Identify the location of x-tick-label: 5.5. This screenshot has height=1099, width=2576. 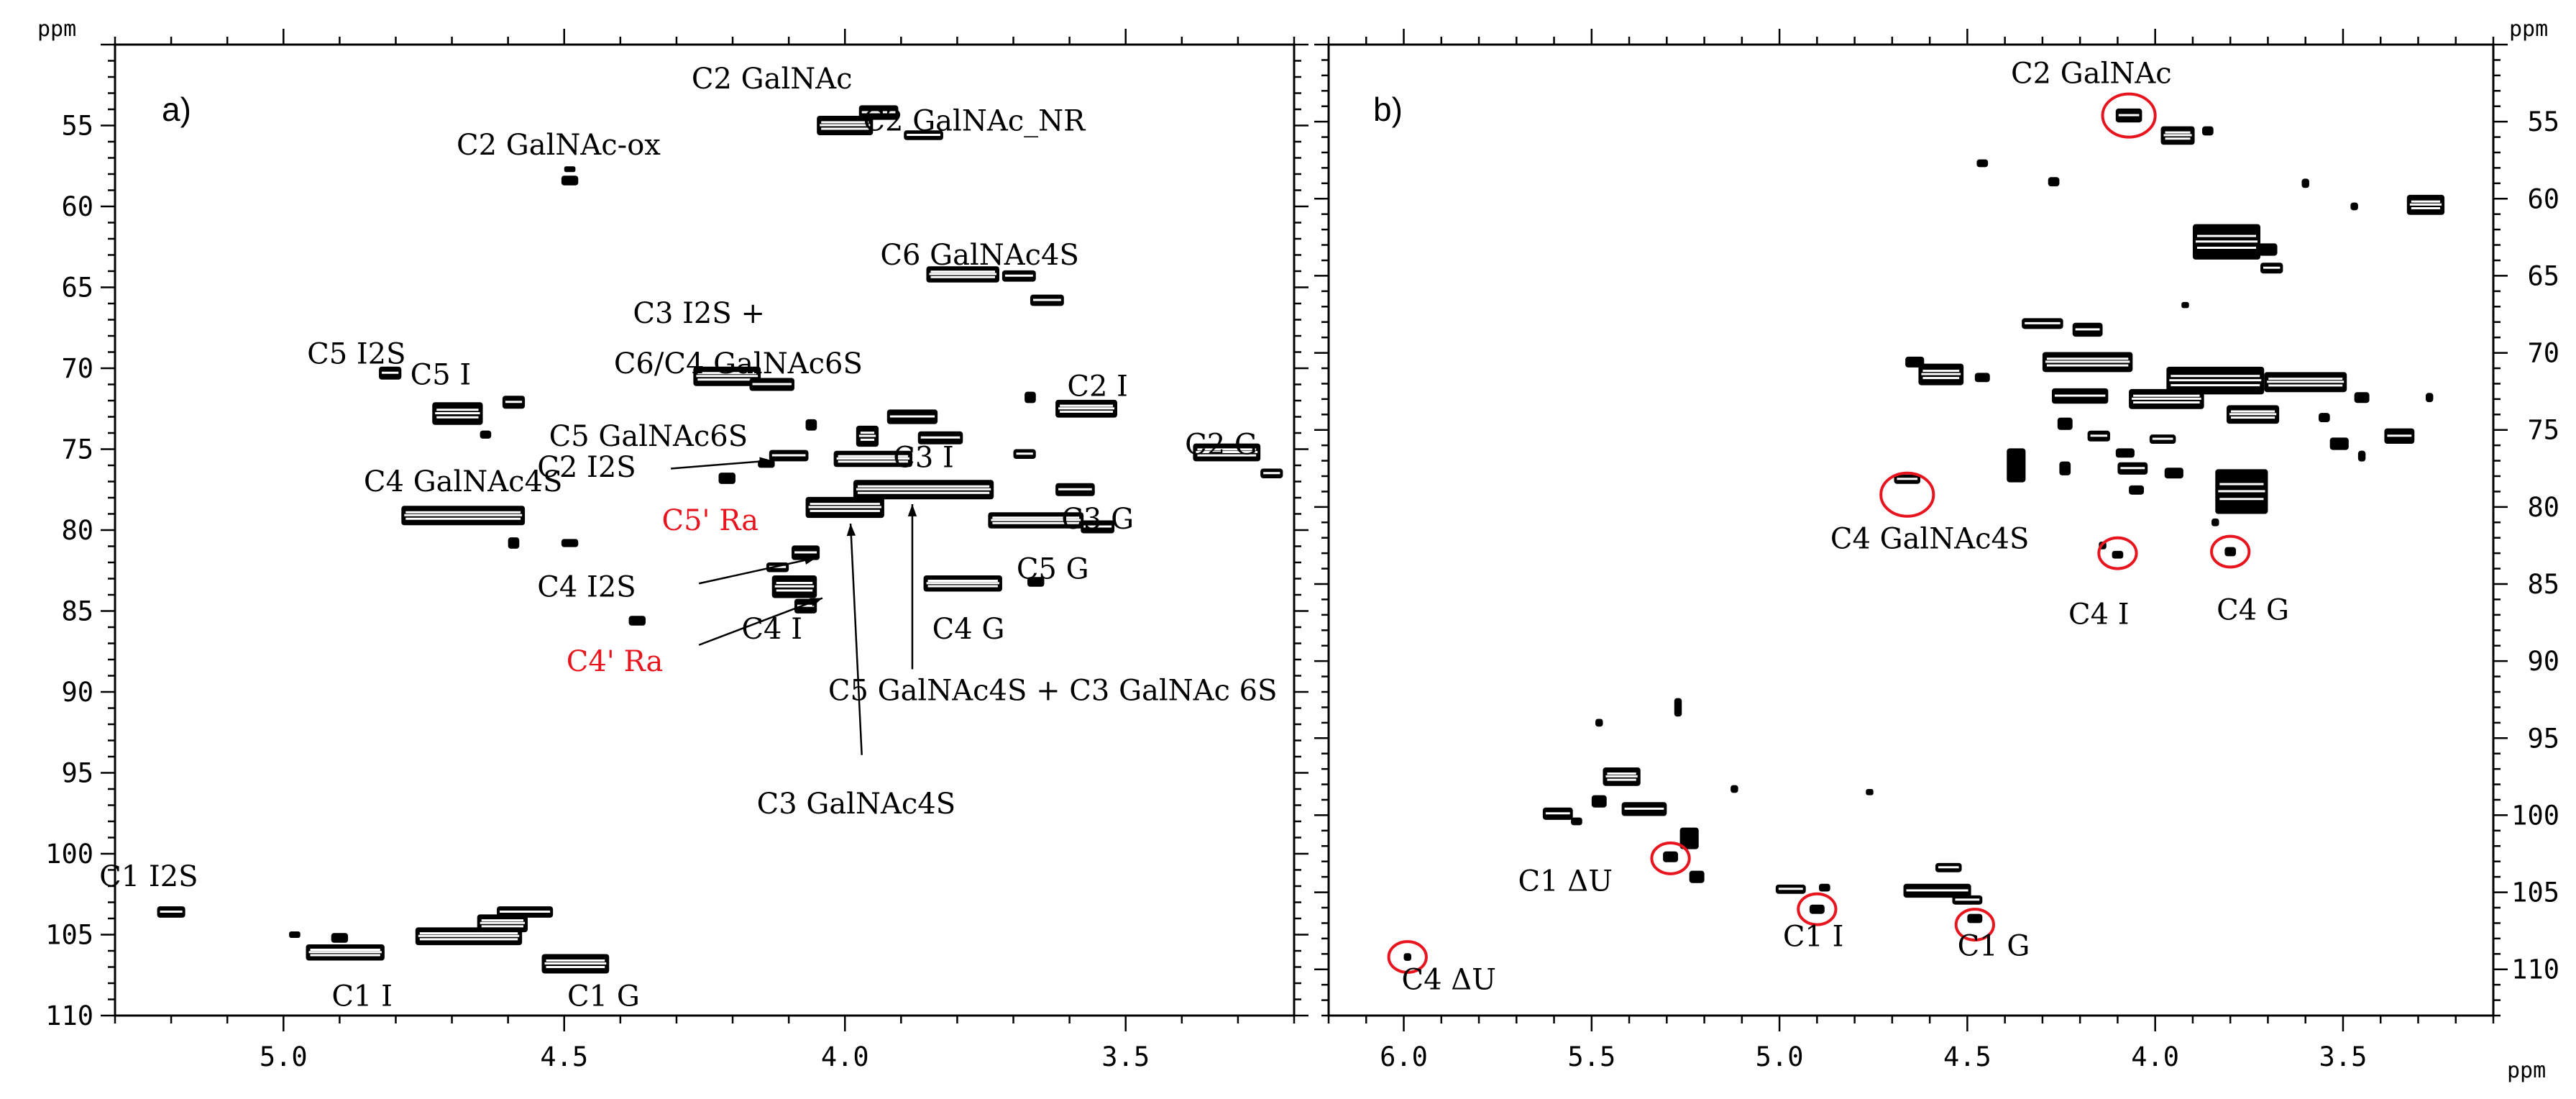
(1591, 1056).